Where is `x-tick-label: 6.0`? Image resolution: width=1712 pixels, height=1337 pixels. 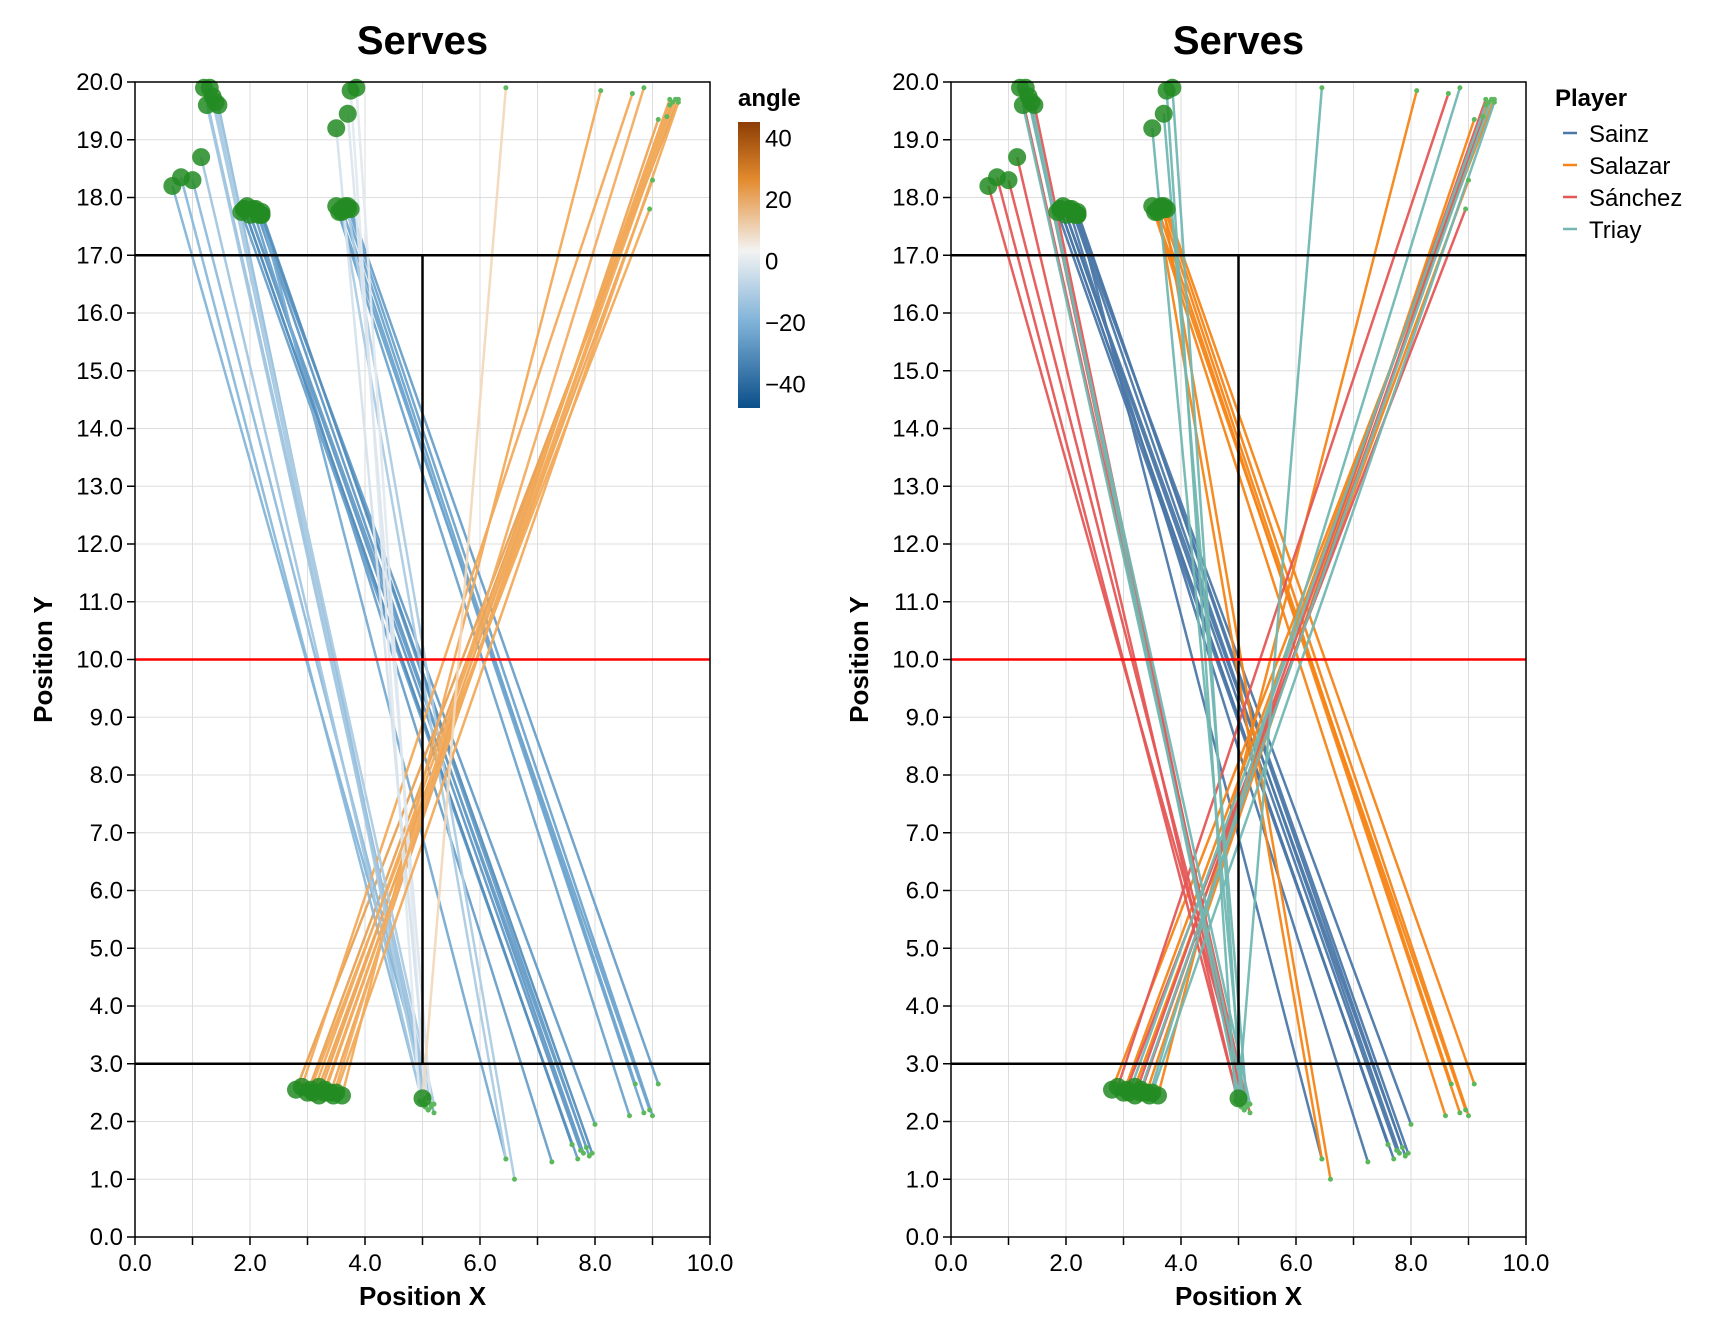
x-tick-label: 6.0 is located at coordinates (1295, 1263).